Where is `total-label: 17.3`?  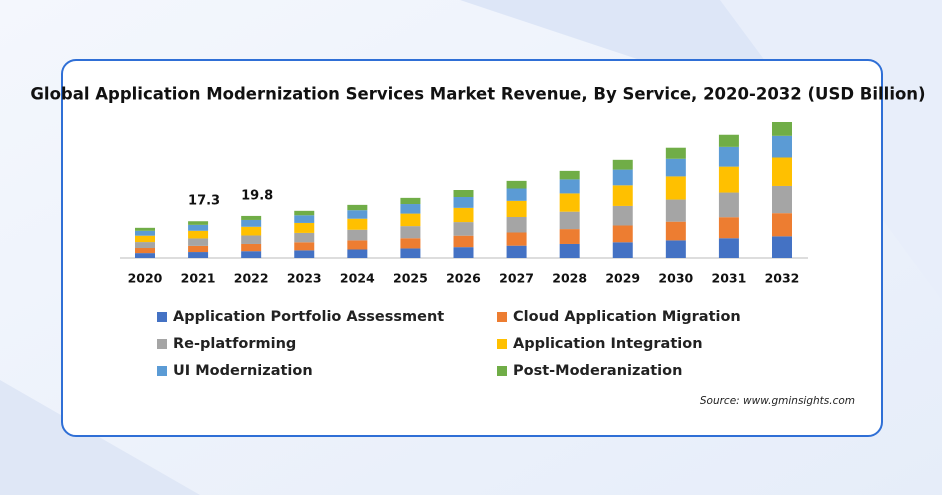 total-label: 17.3 is located at coordinates (204, 201).